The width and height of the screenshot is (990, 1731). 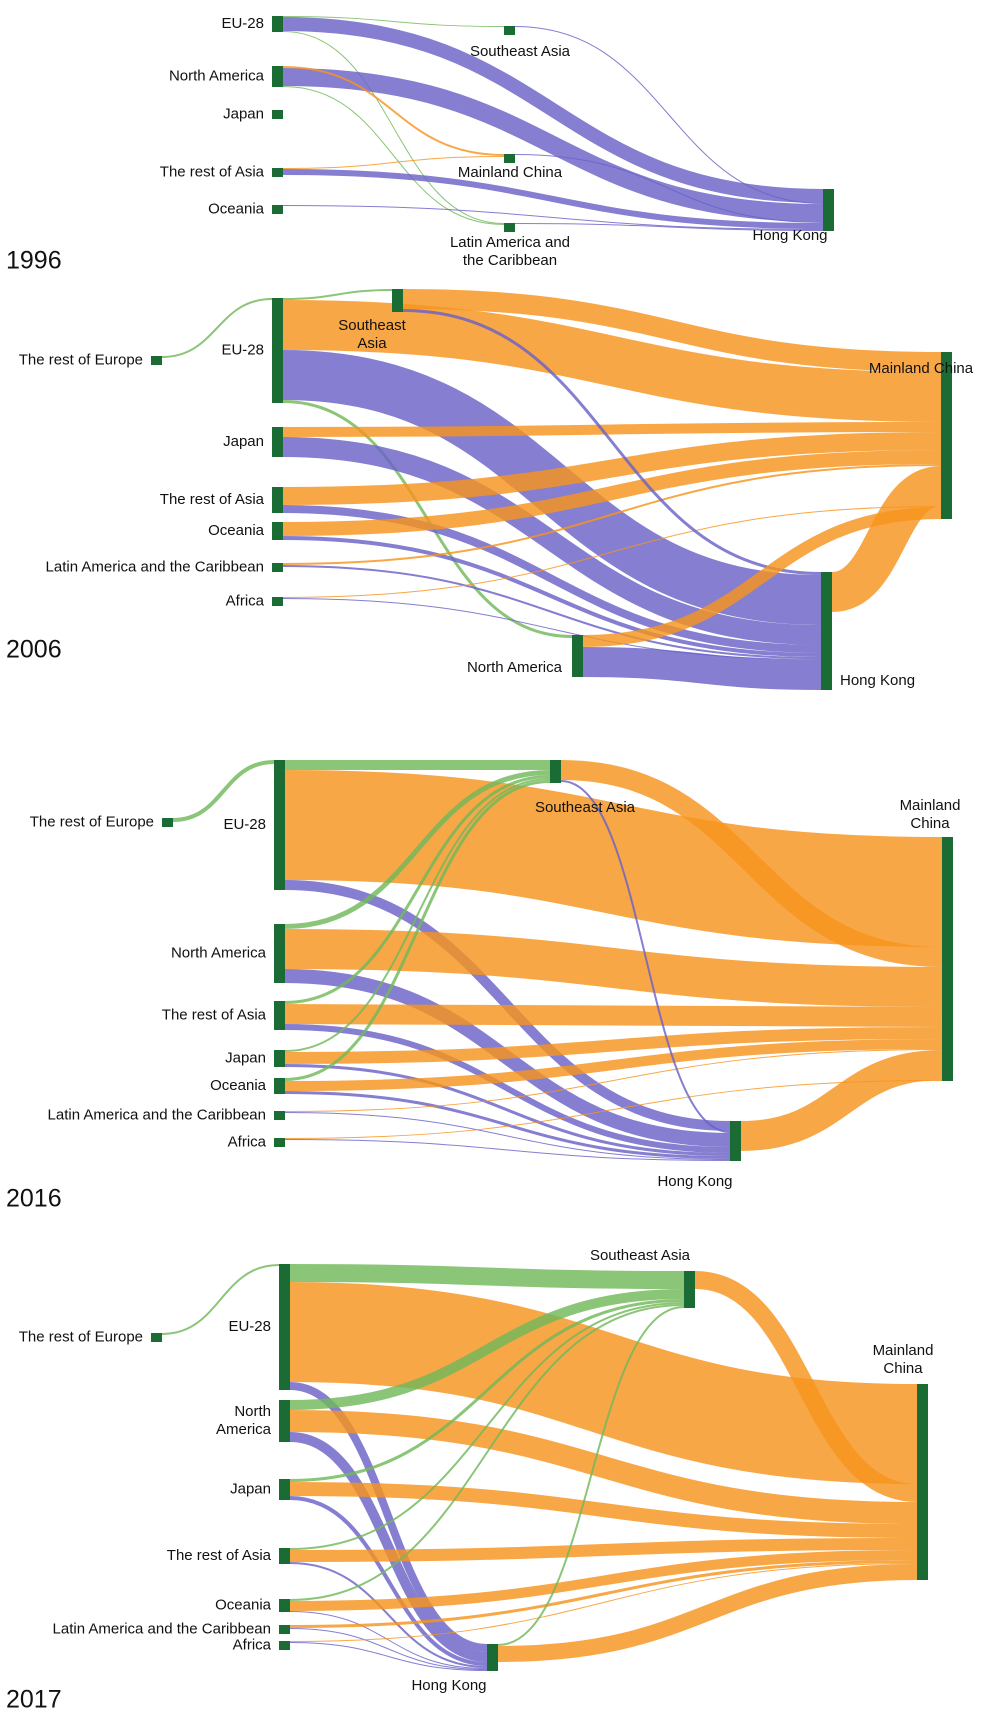 I want to click on label-line: Southeast, so click(x=372, y=325).